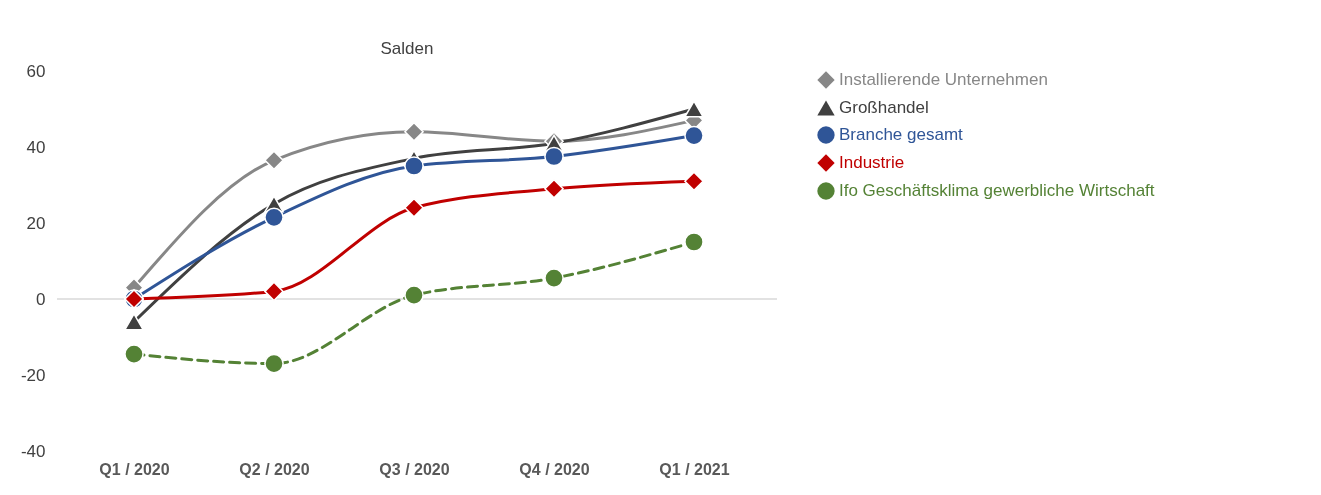  Describe the element at coordinates (694, 469) in the screenshot. I see `x-tick-label: Q1 / 2021` at that location.